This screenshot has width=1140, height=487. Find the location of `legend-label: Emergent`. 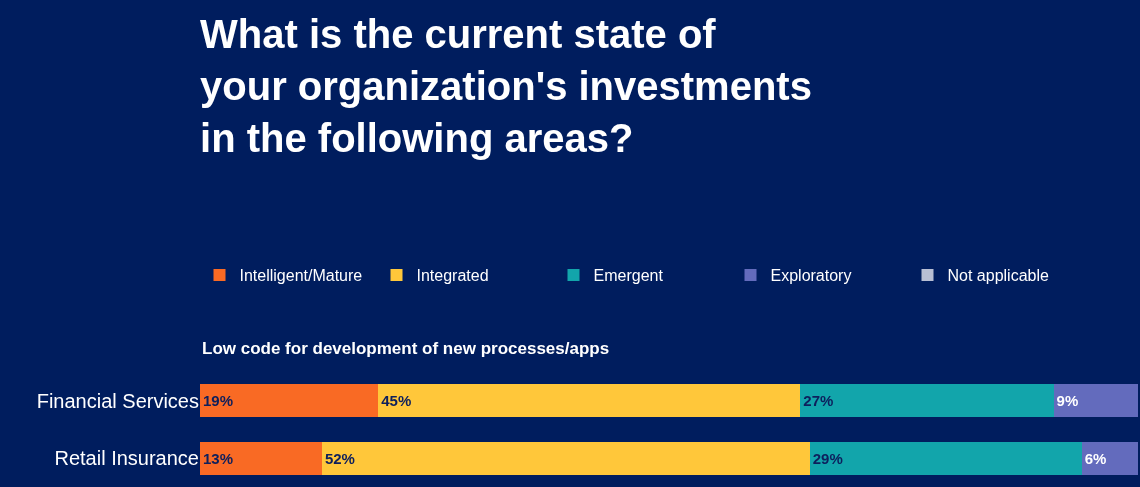

legend-label: Emergent is located at coordinates (628, 276).